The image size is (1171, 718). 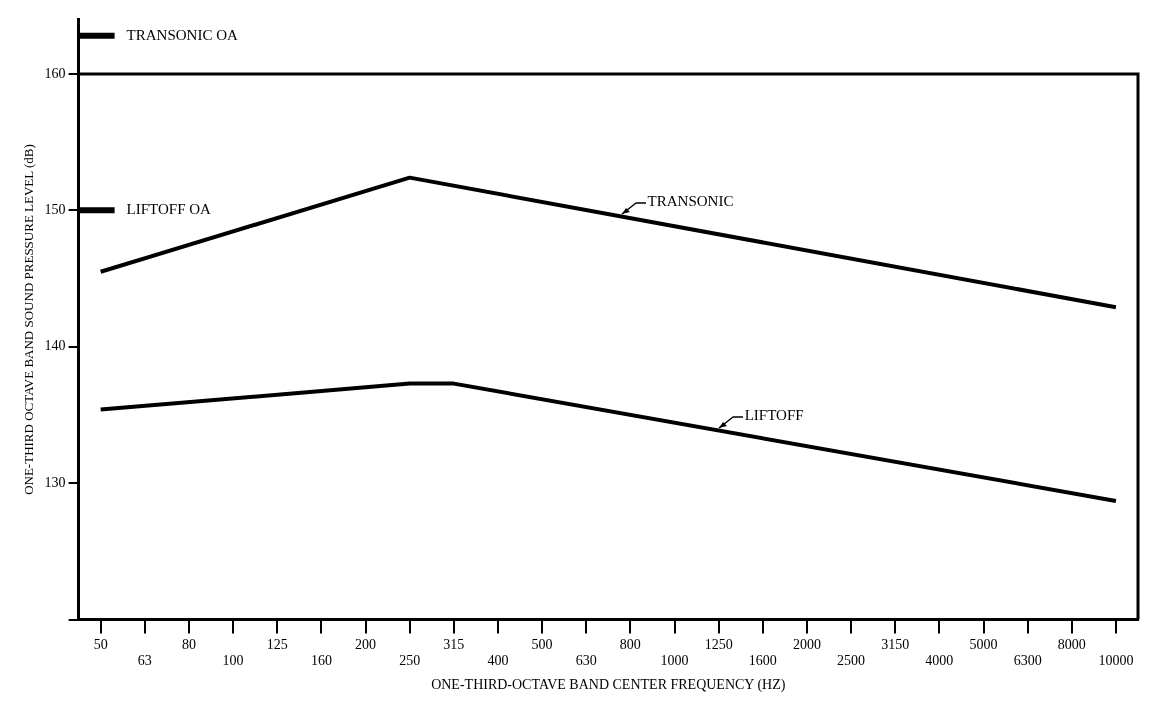 I want to click on y-tick-label: 160, so click(x=55, y=73).